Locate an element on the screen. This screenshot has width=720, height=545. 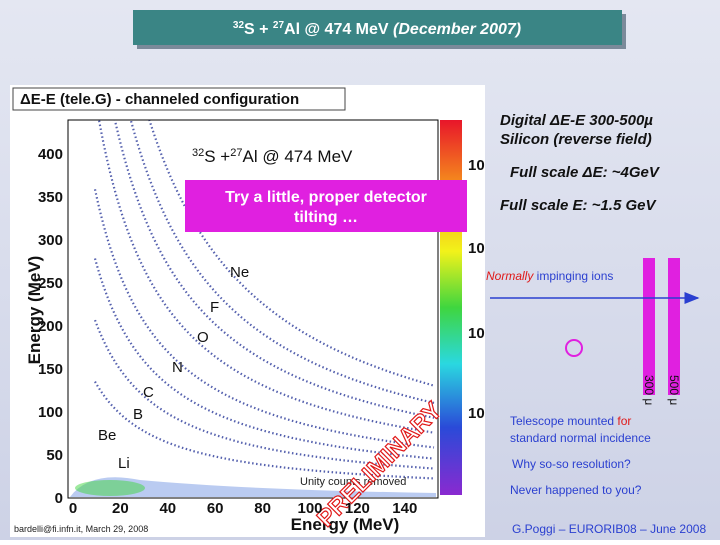
full-scale-e: Full scale E: ~1.5 GeV is located at coordinates (578, 205).